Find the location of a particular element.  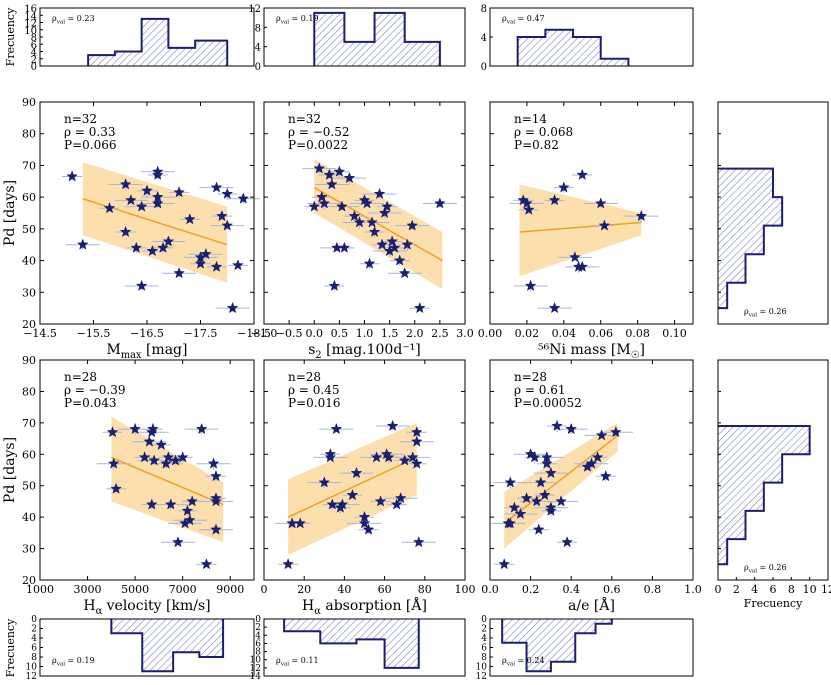

x-tick-label: 0.2 is located at coordinates (531, 589).